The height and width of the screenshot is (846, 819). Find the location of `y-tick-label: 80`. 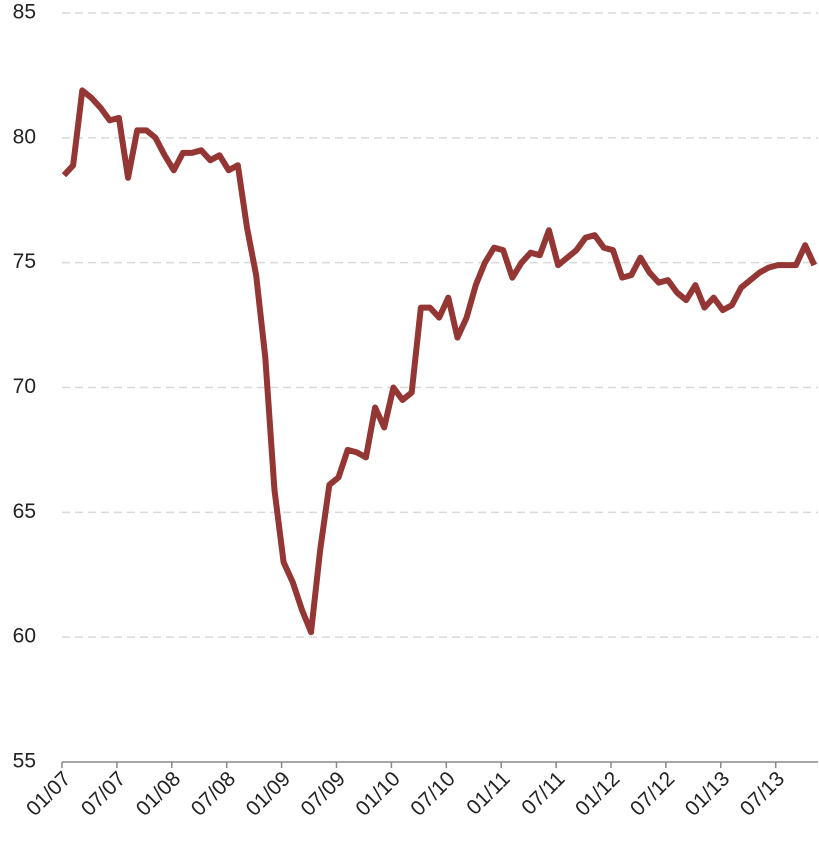

y-tick-label: 80 is located at coordinates (24, 136).